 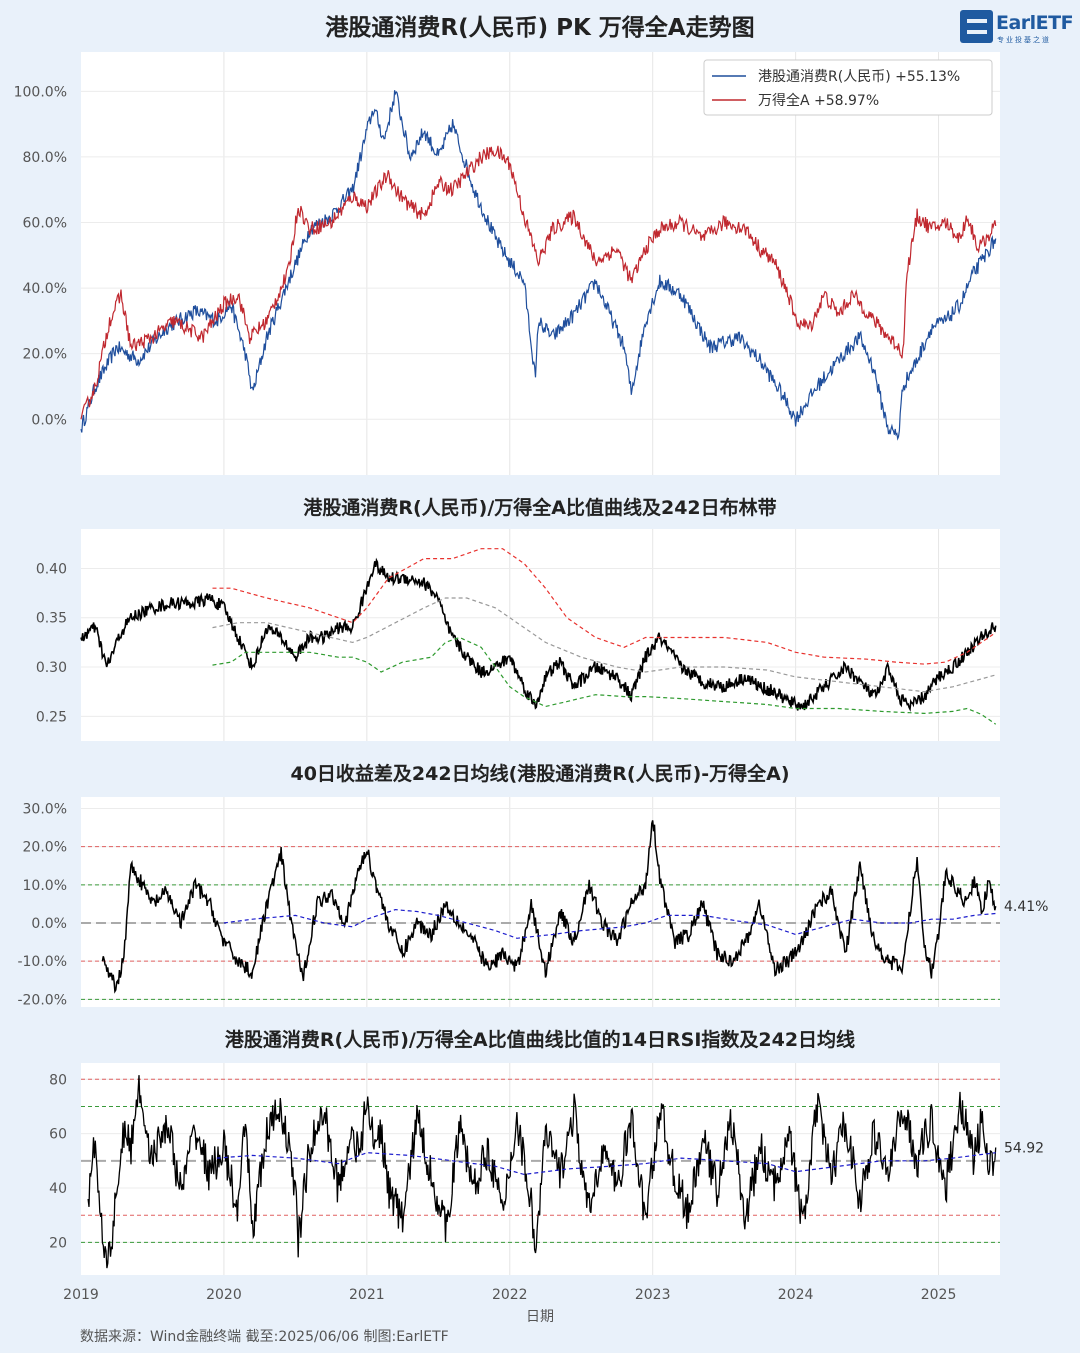 What do you see at coordinates (796, 1295) in the screenshot?
I see `x-tick-label: 2024` at bounding box center [796, 1295].